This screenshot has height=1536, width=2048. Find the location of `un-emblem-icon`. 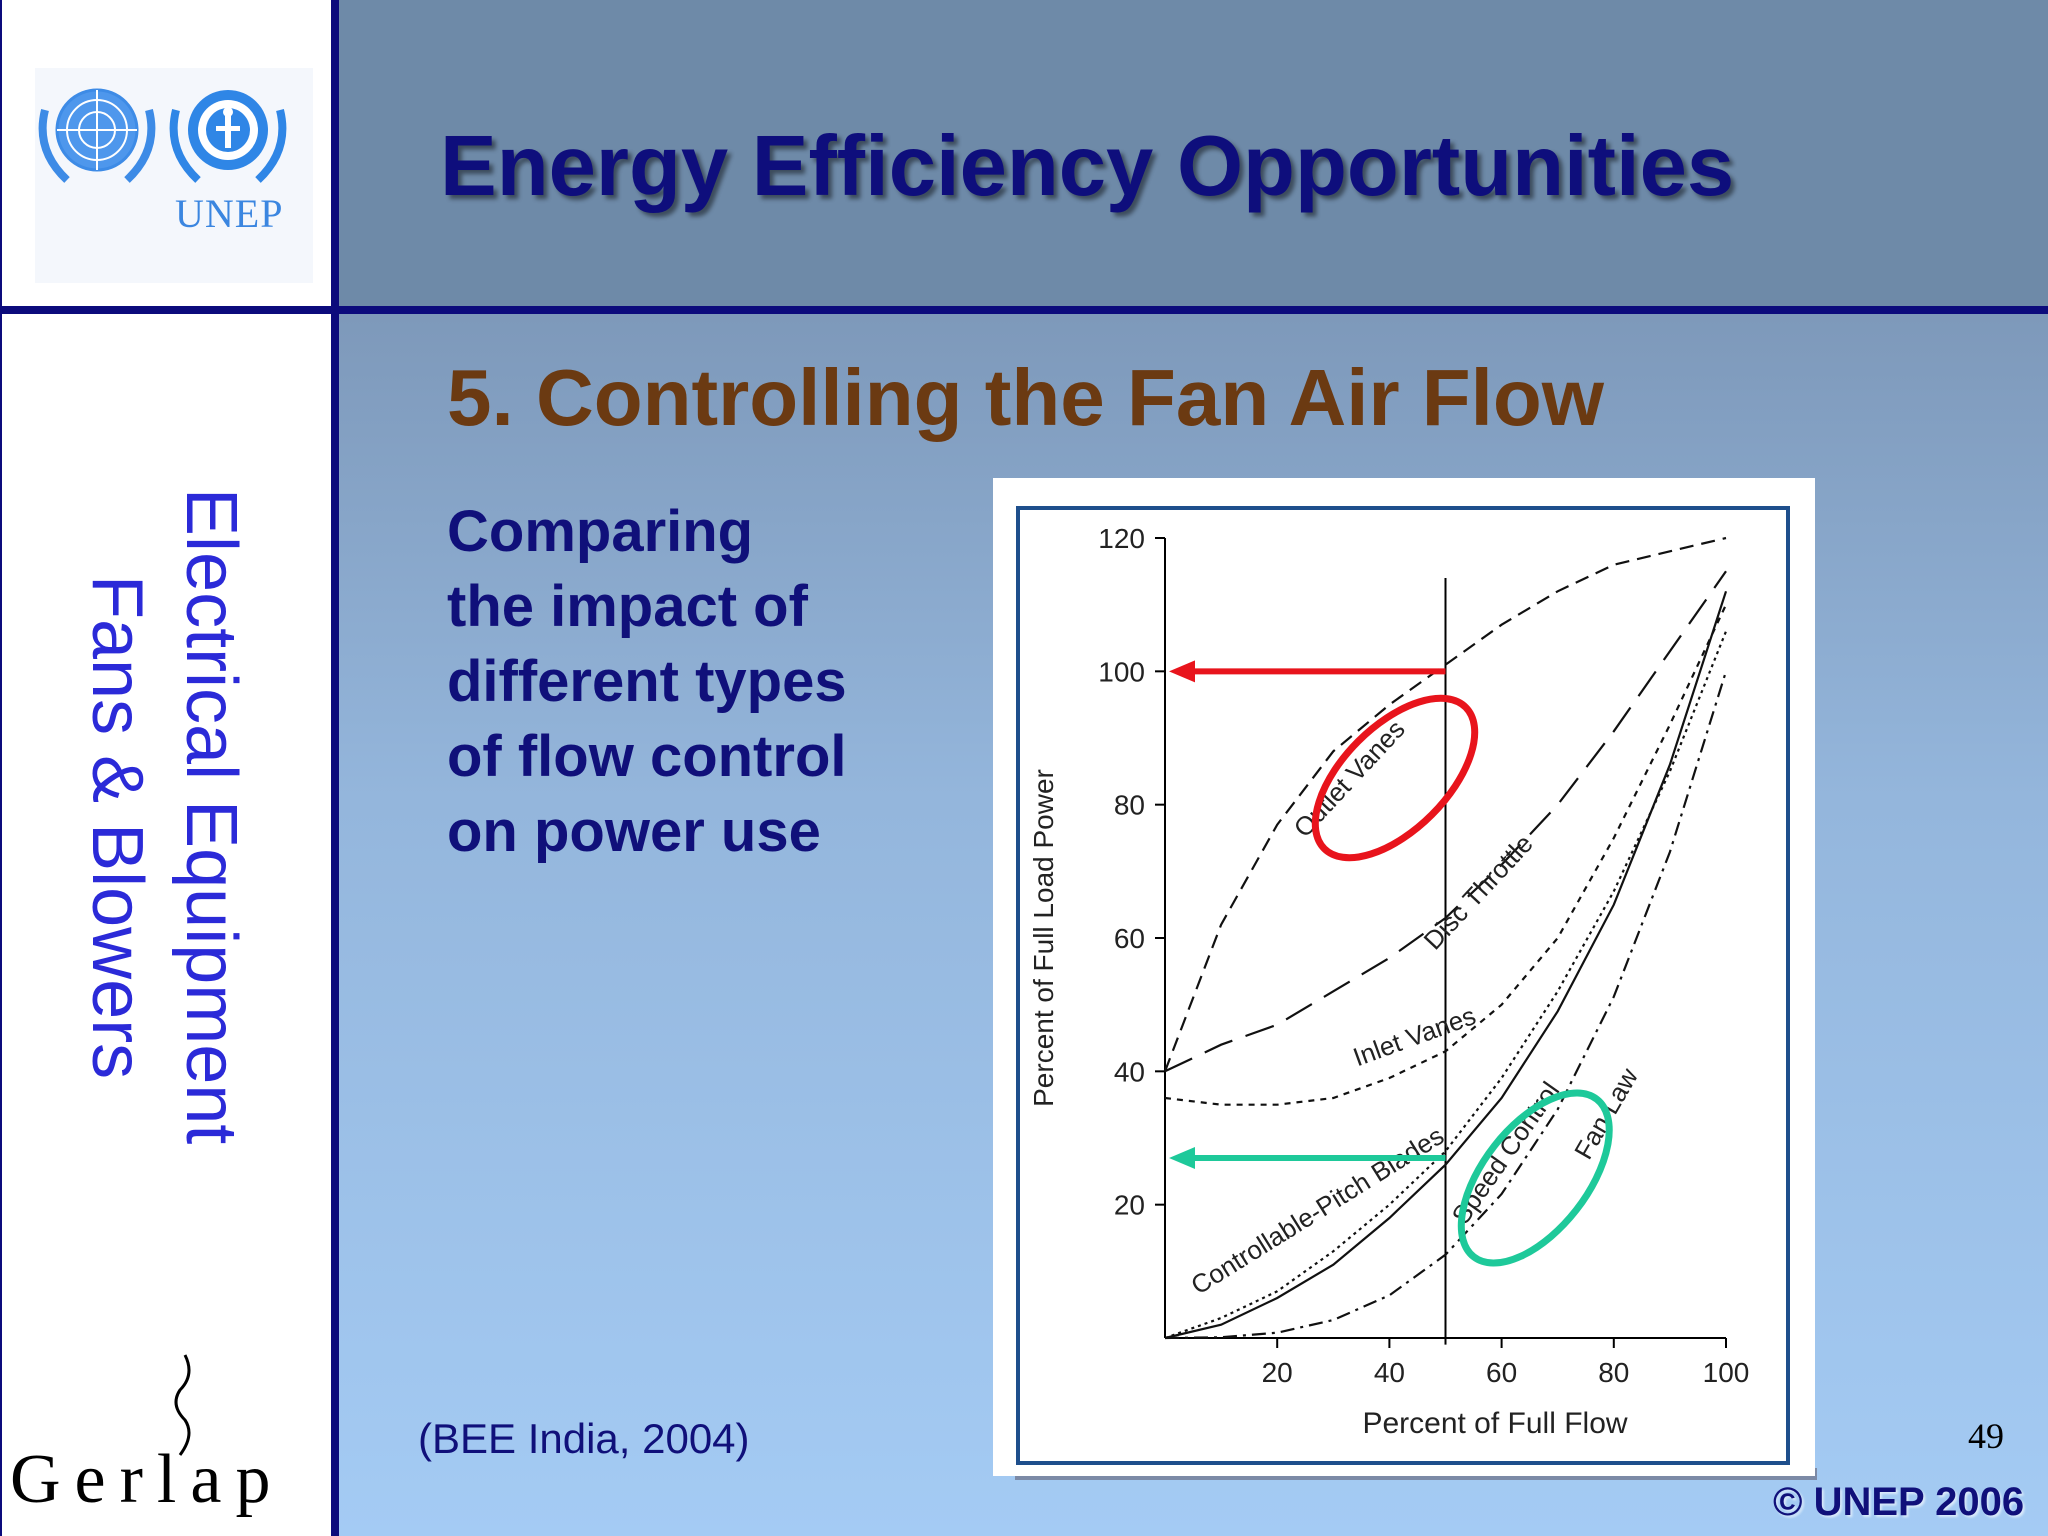

un-emblem-icon is located at coordinates (162, 135).